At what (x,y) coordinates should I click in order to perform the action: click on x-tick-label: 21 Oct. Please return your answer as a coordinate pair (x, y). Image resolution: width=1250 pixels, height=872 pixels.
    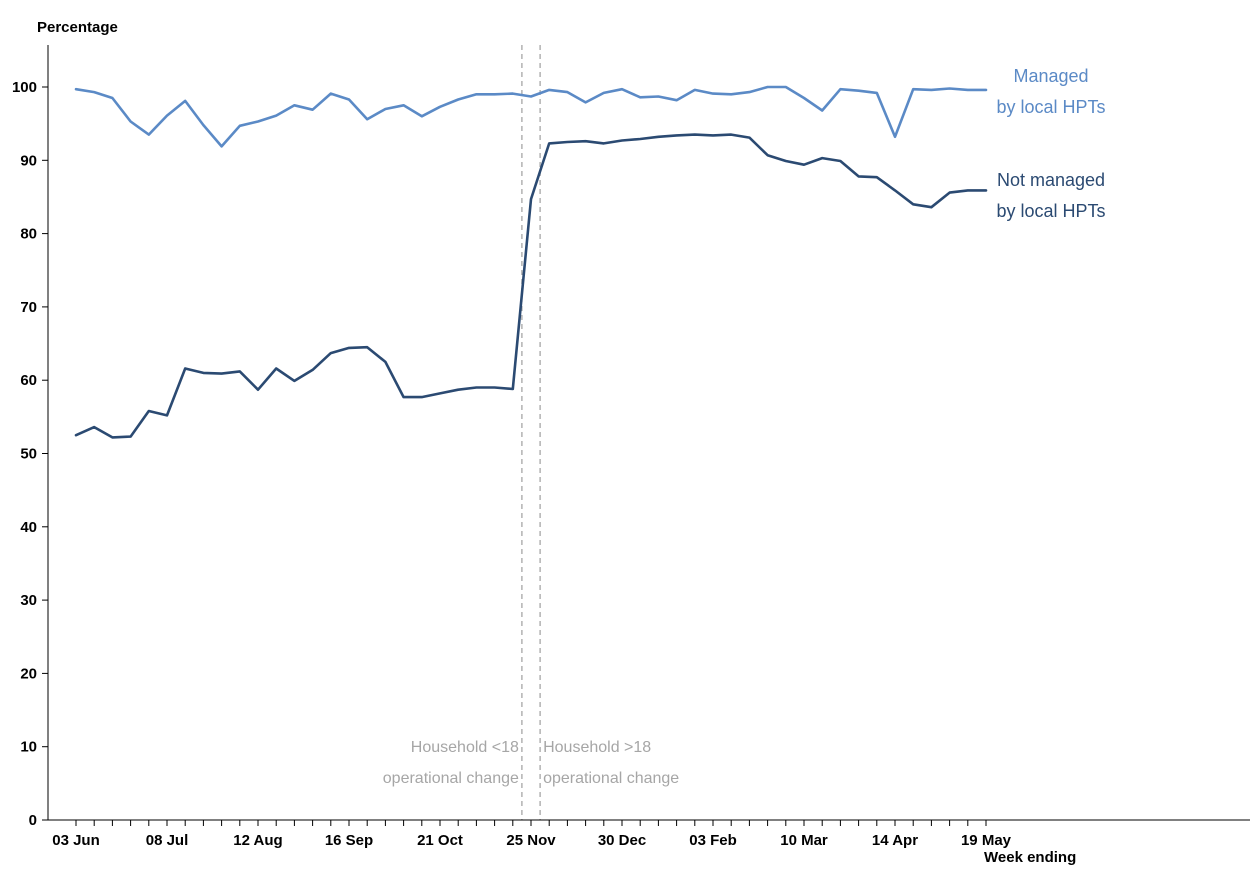
    Looking at the image, I should click on (440, 840).